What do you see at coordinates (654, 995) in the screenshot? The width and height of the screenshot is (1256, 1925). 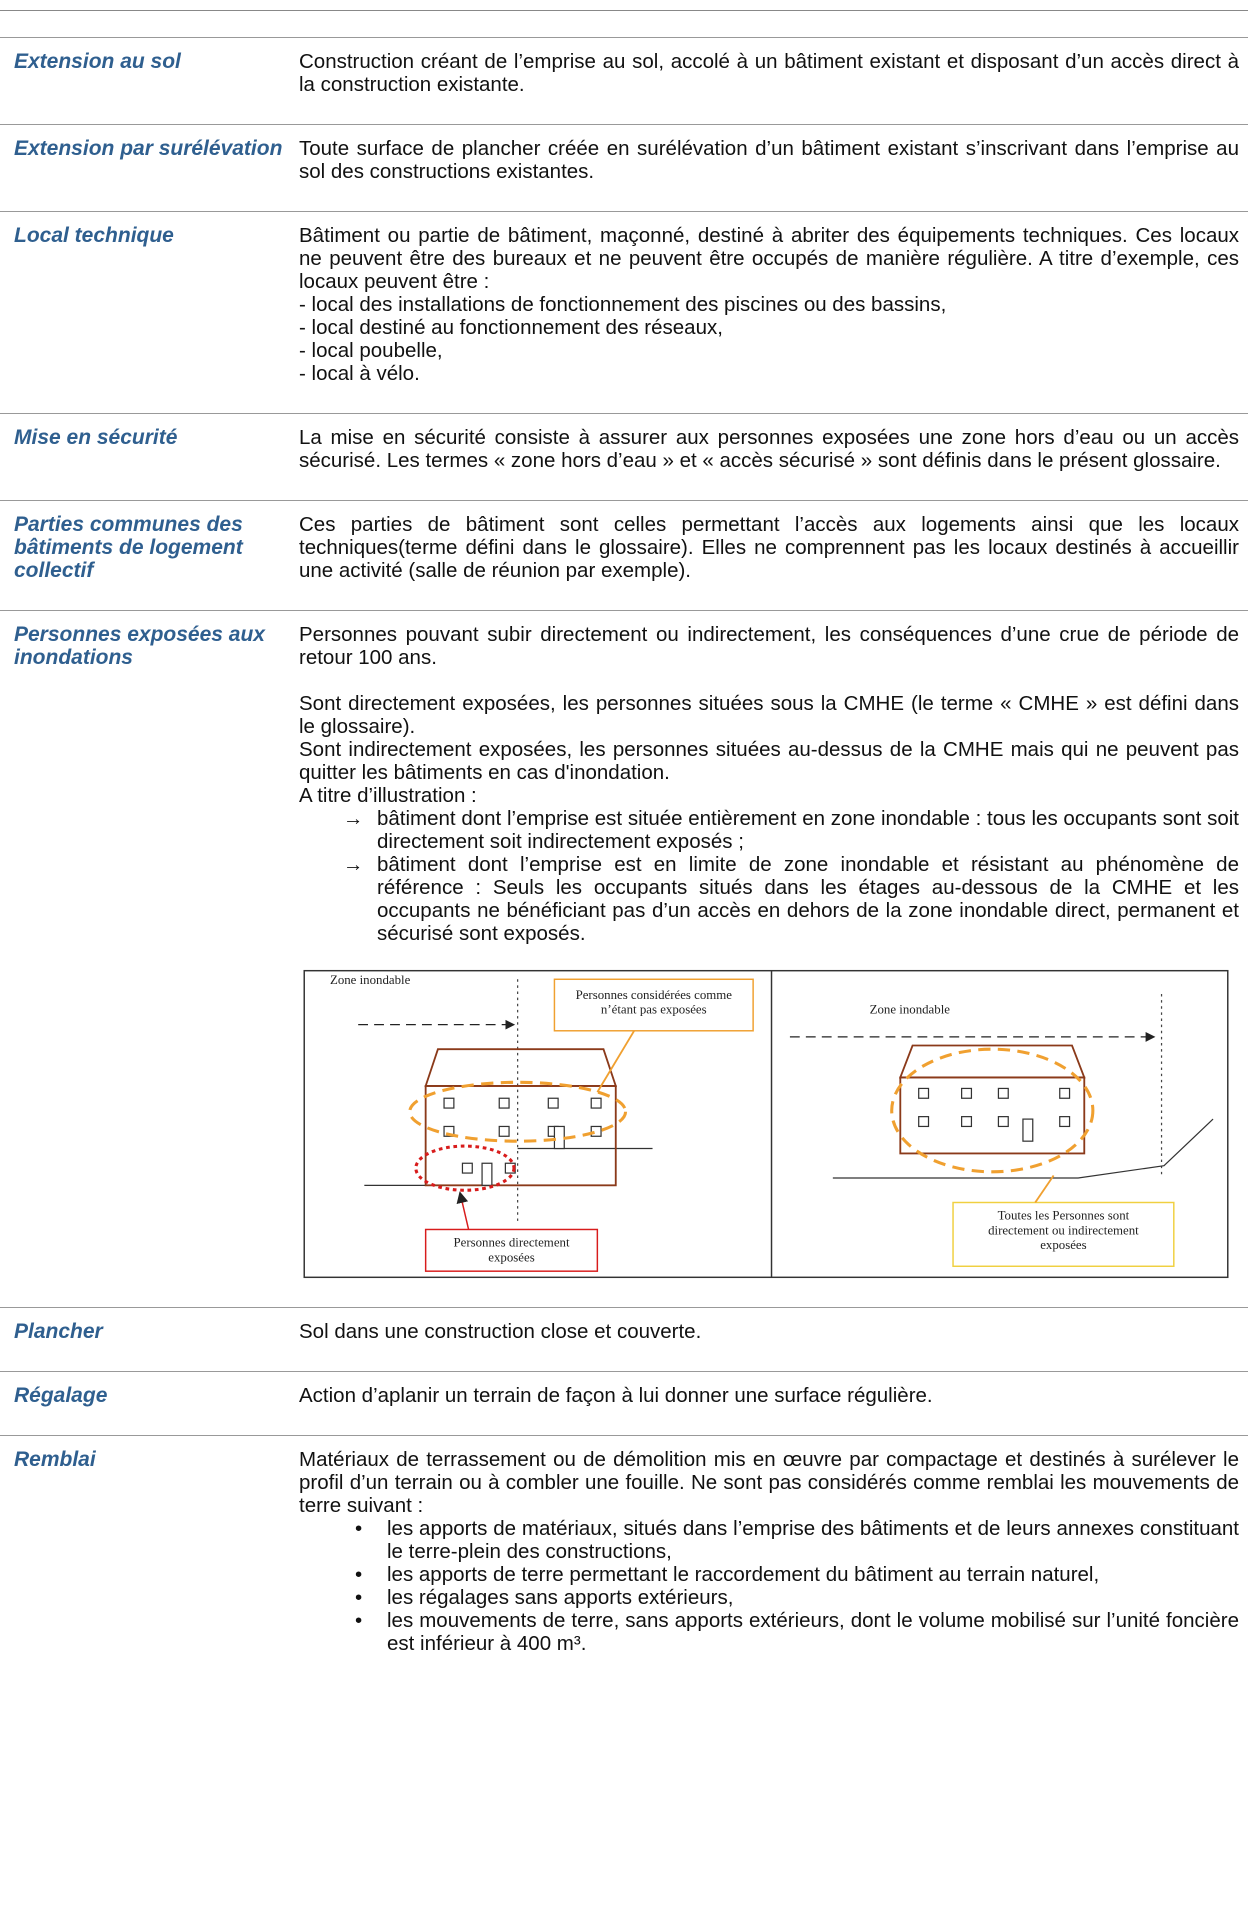 I see `figure-label: Personnes considérées comme` at bounding box center [654, 995].